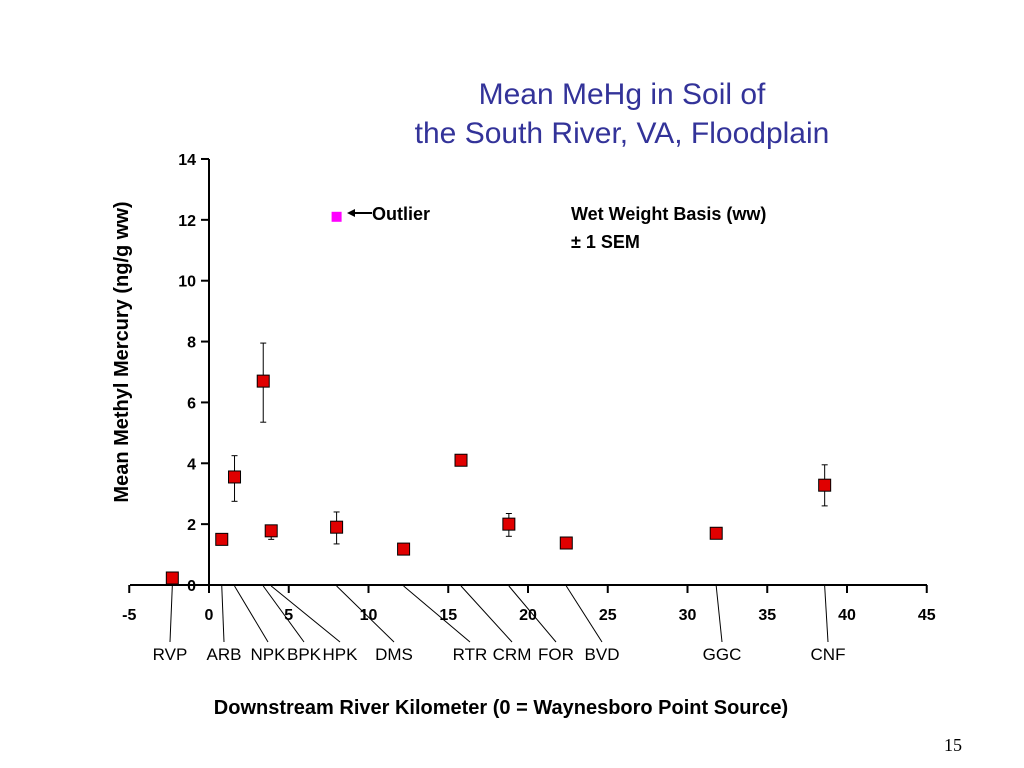 This screenshot has width=1024, height=768. I want to click on y-tick-label: 2, so click(191, 525).